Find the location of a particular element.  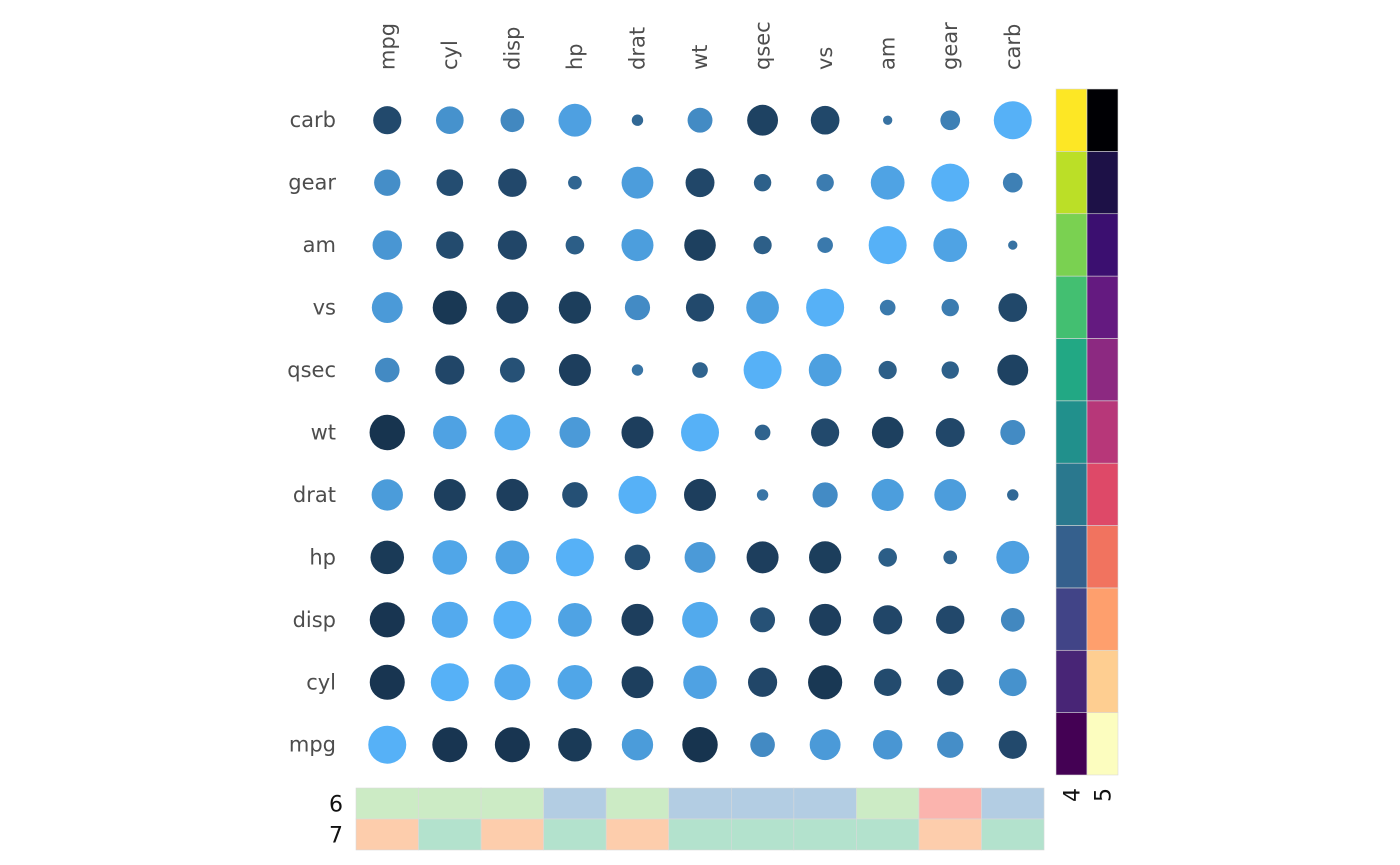

point-qsec-mpg is located at coordinates (387, 370).